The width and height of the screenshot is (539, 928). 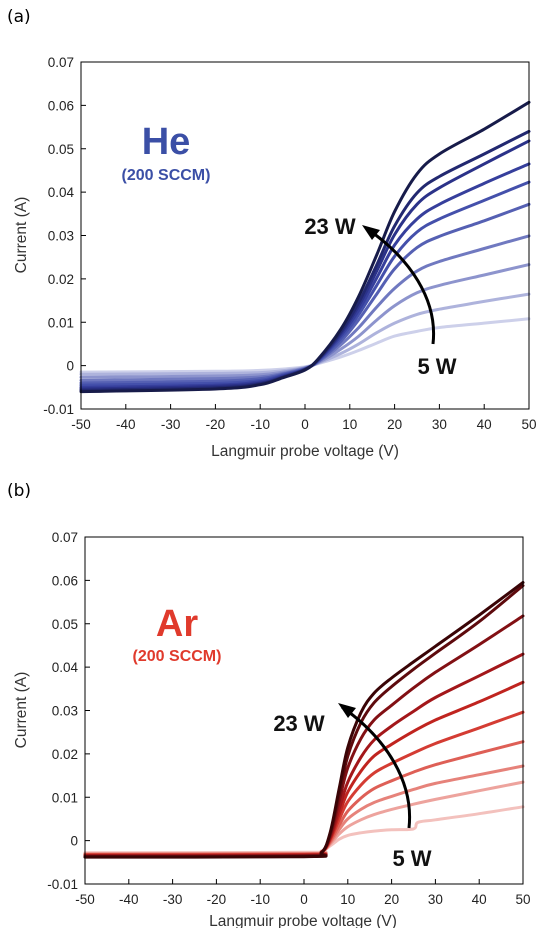 What do you see at coordinates (177, 624) in the screenshot?
I see `gas-label: Ar` at bounding box center [177, 624].